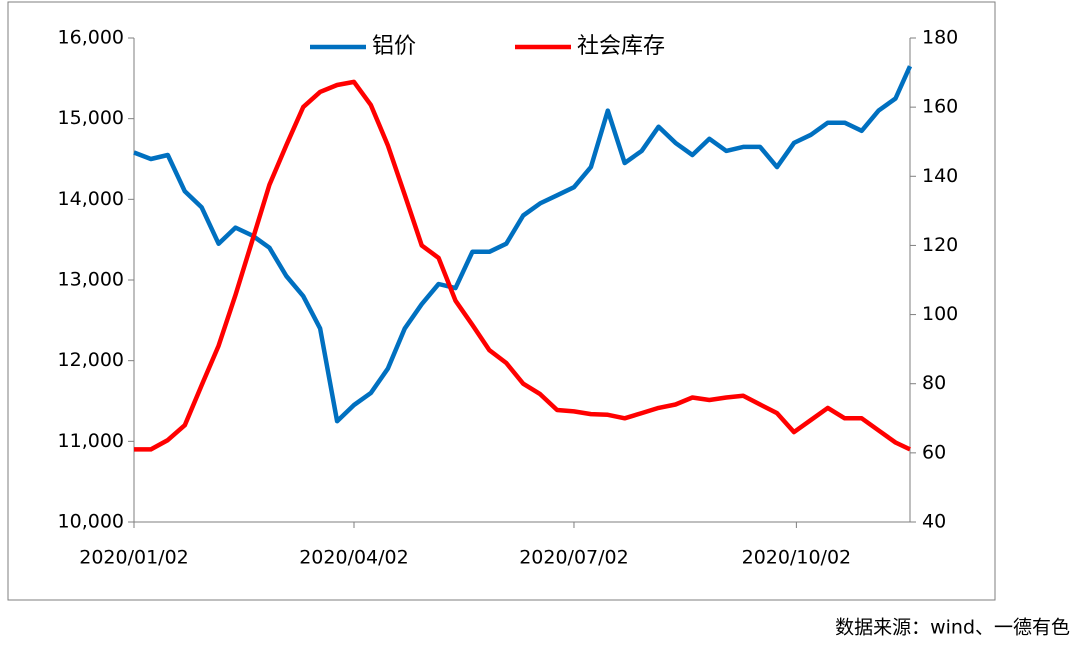 The image size is (1080, 653). Describe the element at coordinates (934, 383) in the screenshot. I see `y2-tick-label: 80` at that location.